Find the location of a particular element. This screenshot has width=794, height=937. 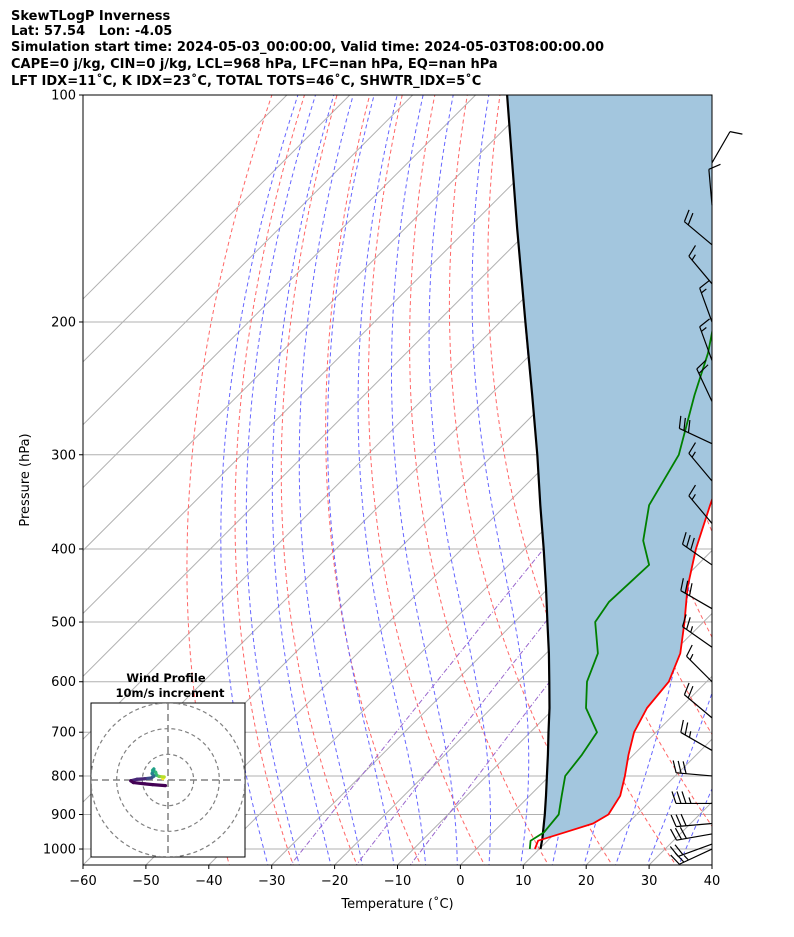

y-tick-label: 900 is located at coordinates (63, 815).